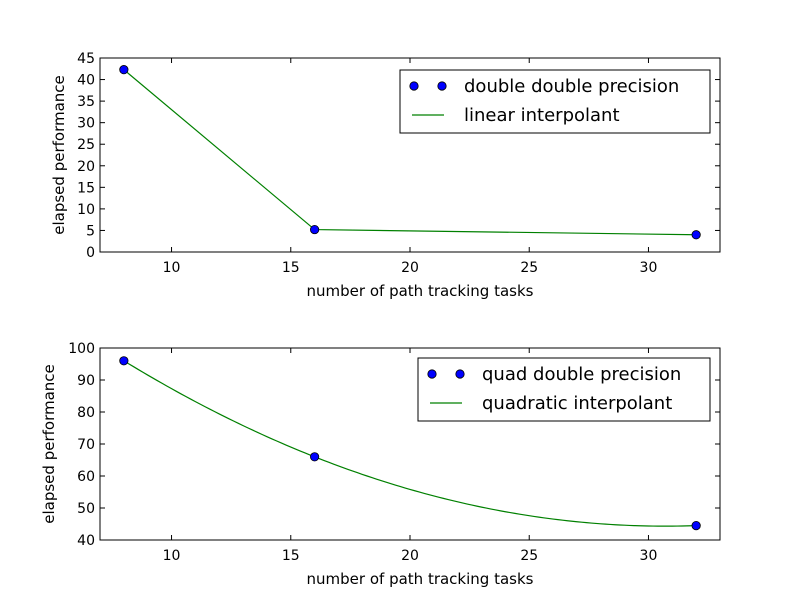 The width and height of the screenshot is (800, 600). I want to click on y-tick-label: 100, so click(81, 349).